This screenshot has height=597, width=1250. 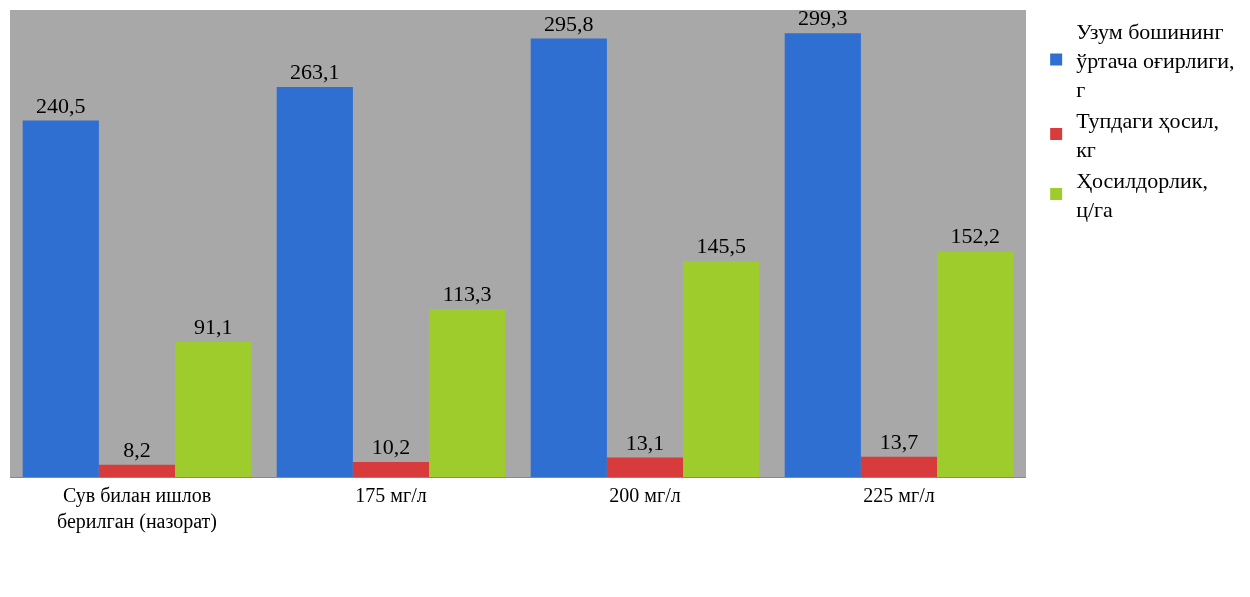 I want to click on data-label: 263,1, so click(x=315, y=72).